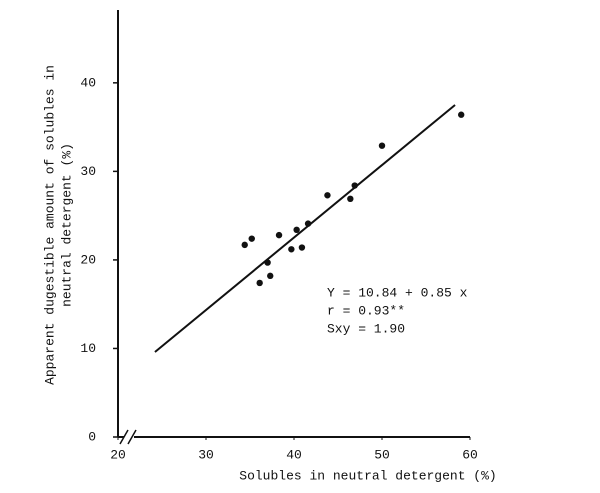 Image resolution: width=600 pixels, height=493 pixels. What do you see at coordinates (366, 328) in the screenshot?
I see `annotation: Sxy = 1.90` at bounding box center [366, 328].